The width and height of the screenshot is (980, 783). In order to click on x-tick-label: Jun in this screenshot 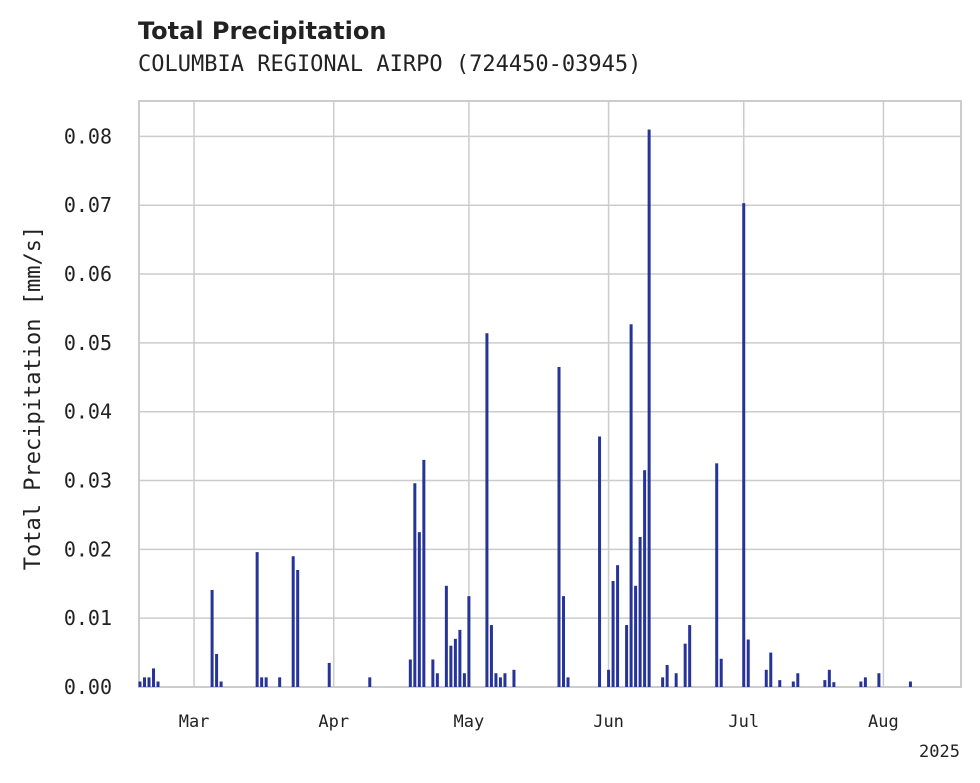, I will do `click(608, 722)`.